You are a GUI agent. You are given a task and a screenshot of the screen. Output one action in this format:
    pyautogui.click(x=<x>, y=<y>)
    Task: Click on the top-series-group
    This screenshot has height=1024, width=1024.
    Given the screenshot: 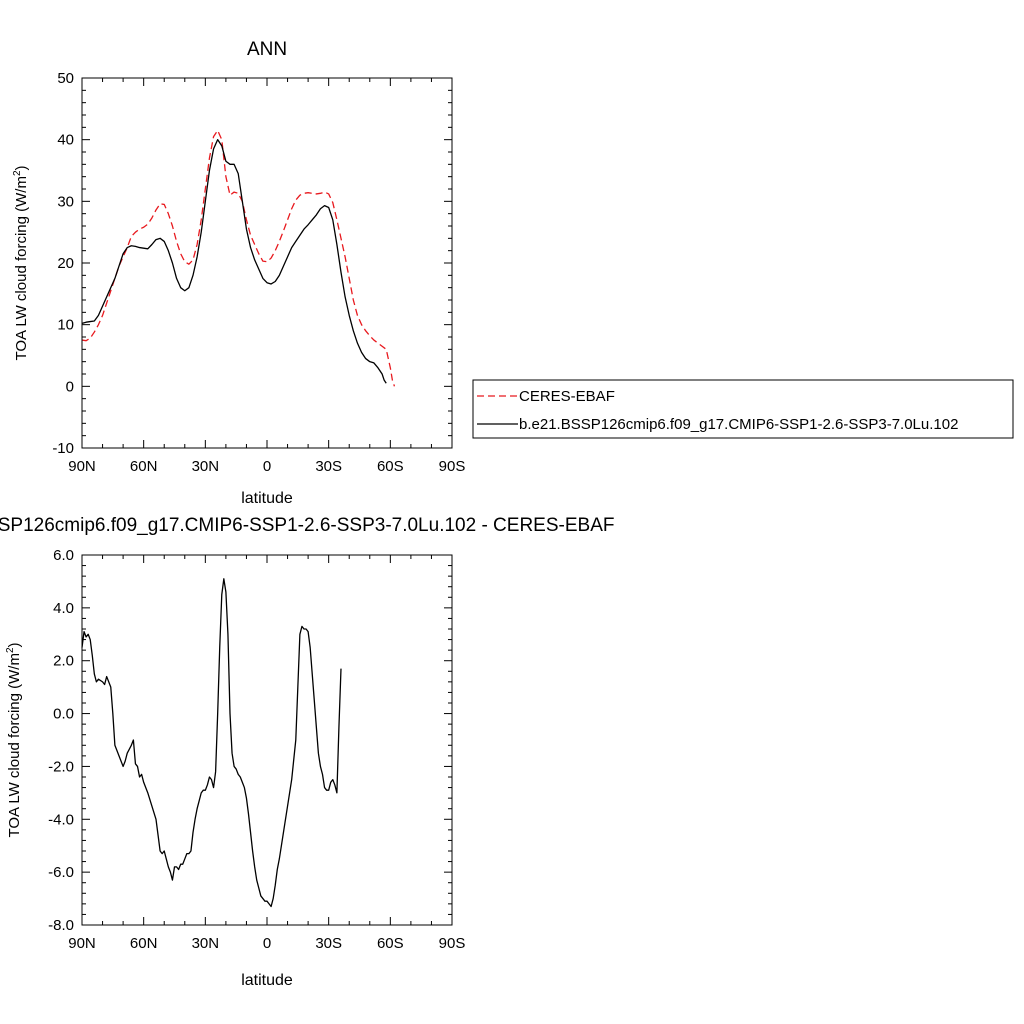 What is the action you would take?
    pyautogui.click(x=238, y=258)
    